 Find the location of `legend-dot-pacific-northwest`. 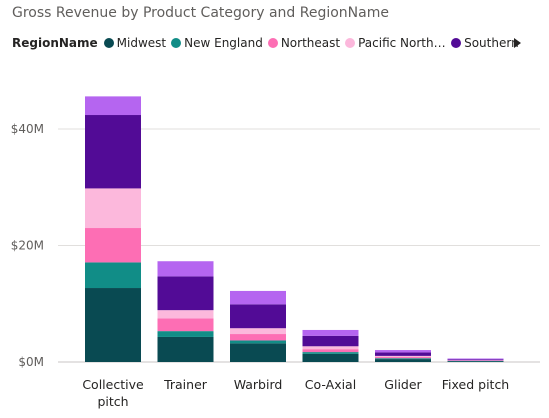

legend-dot-pacific-northwest is located at coordinates (350, 43).